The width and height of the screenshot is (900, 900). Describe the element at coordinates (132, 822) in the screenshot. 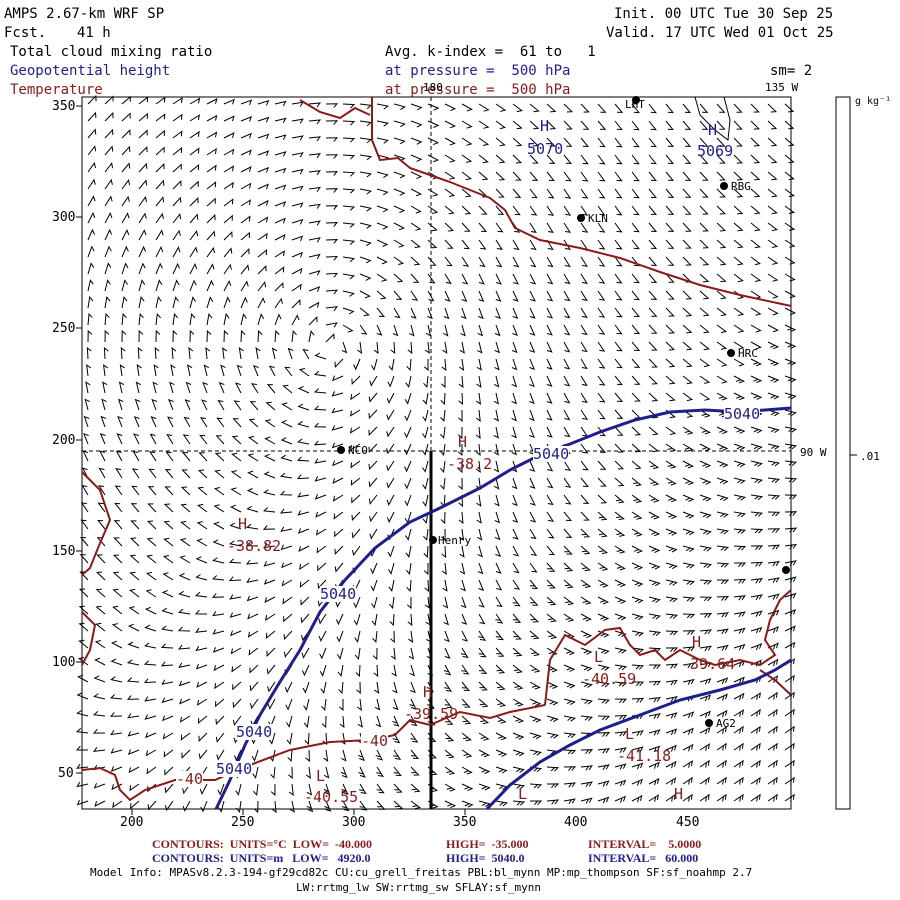

I see `x-tick-200: 200` at that location.